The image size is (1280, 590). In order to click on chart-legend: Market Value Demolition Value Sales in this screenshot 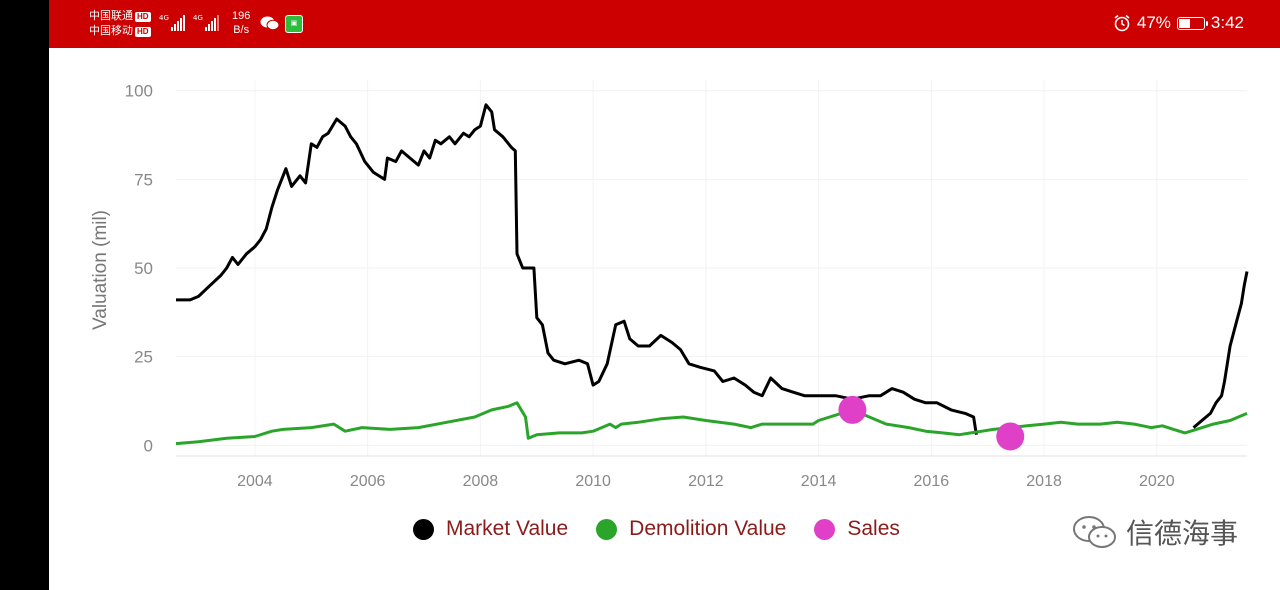, I will do `click(670, 529)`.